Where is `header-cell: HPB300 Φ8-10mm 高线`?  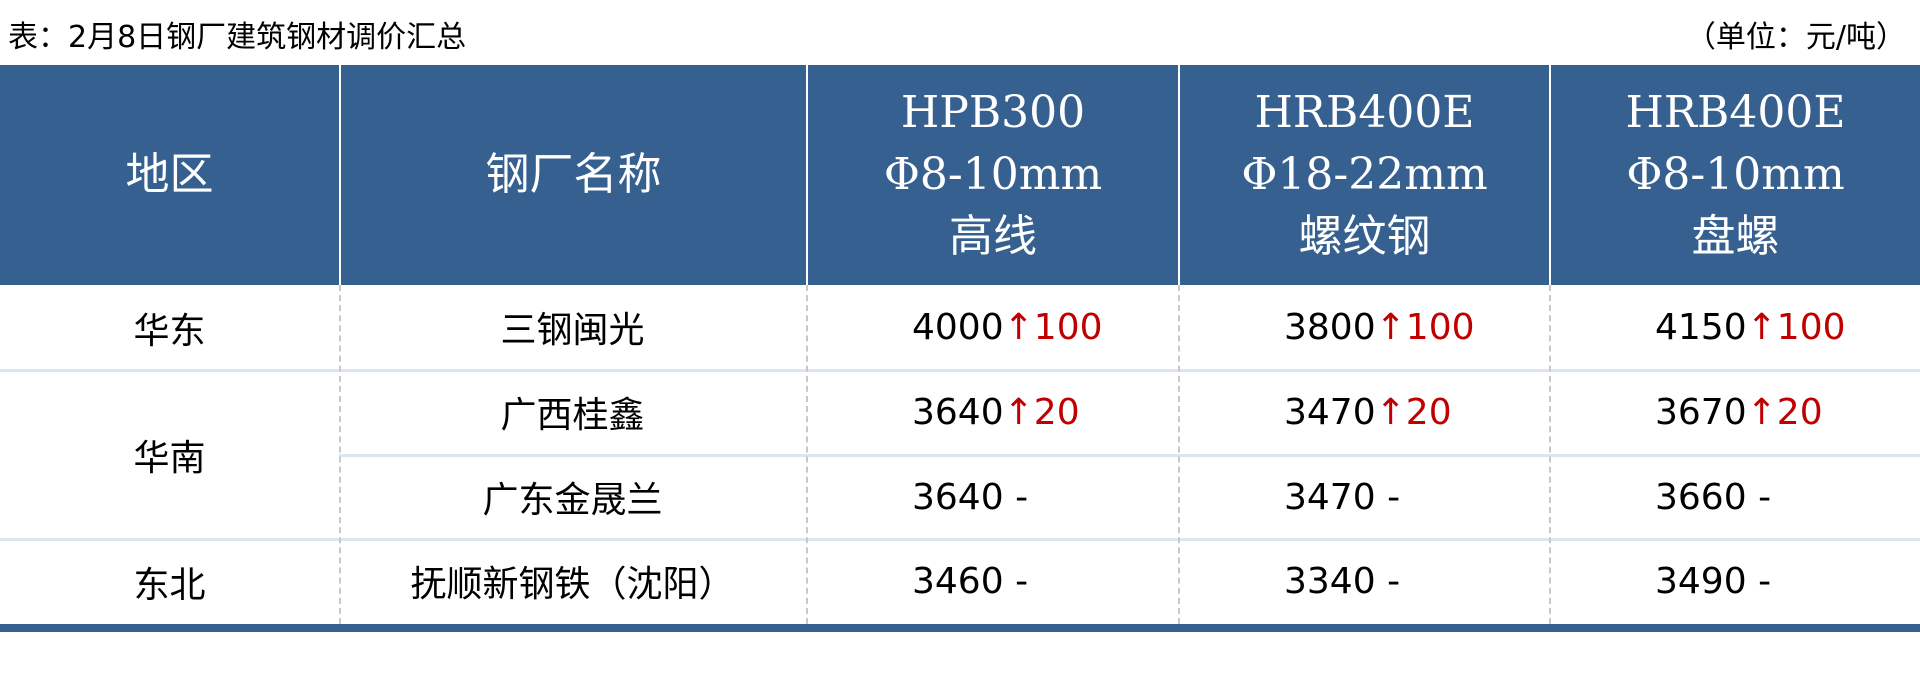 header-cell: HPB300 Φ8-10mm 高线 is located at coordinates (992, 175).